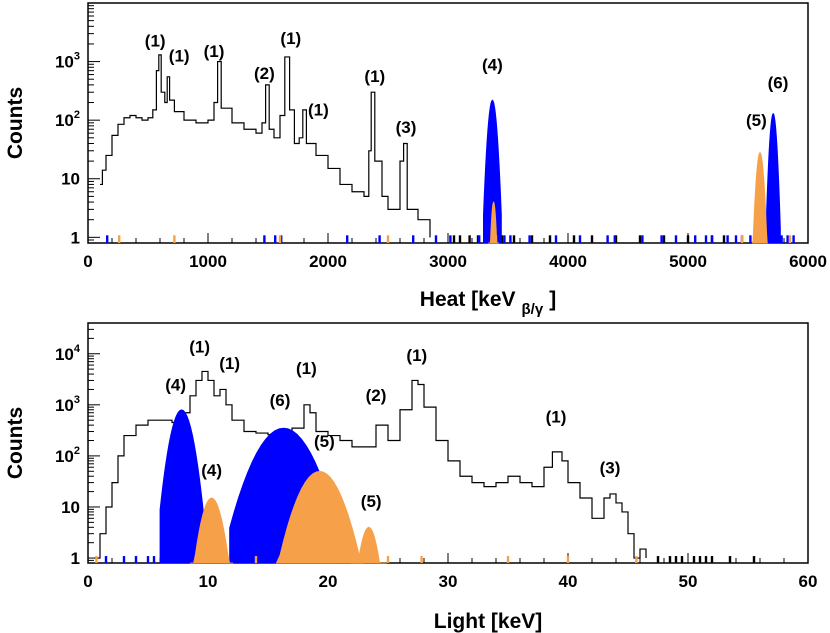 The height and width of the screenshot is (633, 830). What do you see at coordinates (406, 127) in the screenshot?
I see `chart0-peak-annotation: (3)` at bounding box center [406, 127].